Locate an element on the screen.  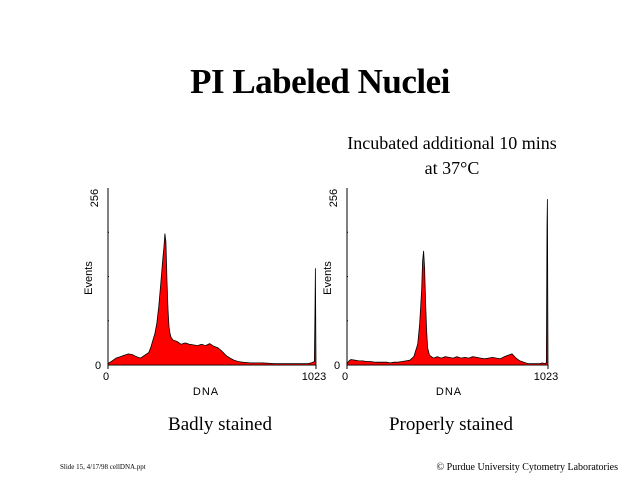
properly-x-tick-label-max: 1023 is located at coordinates (546, 377).